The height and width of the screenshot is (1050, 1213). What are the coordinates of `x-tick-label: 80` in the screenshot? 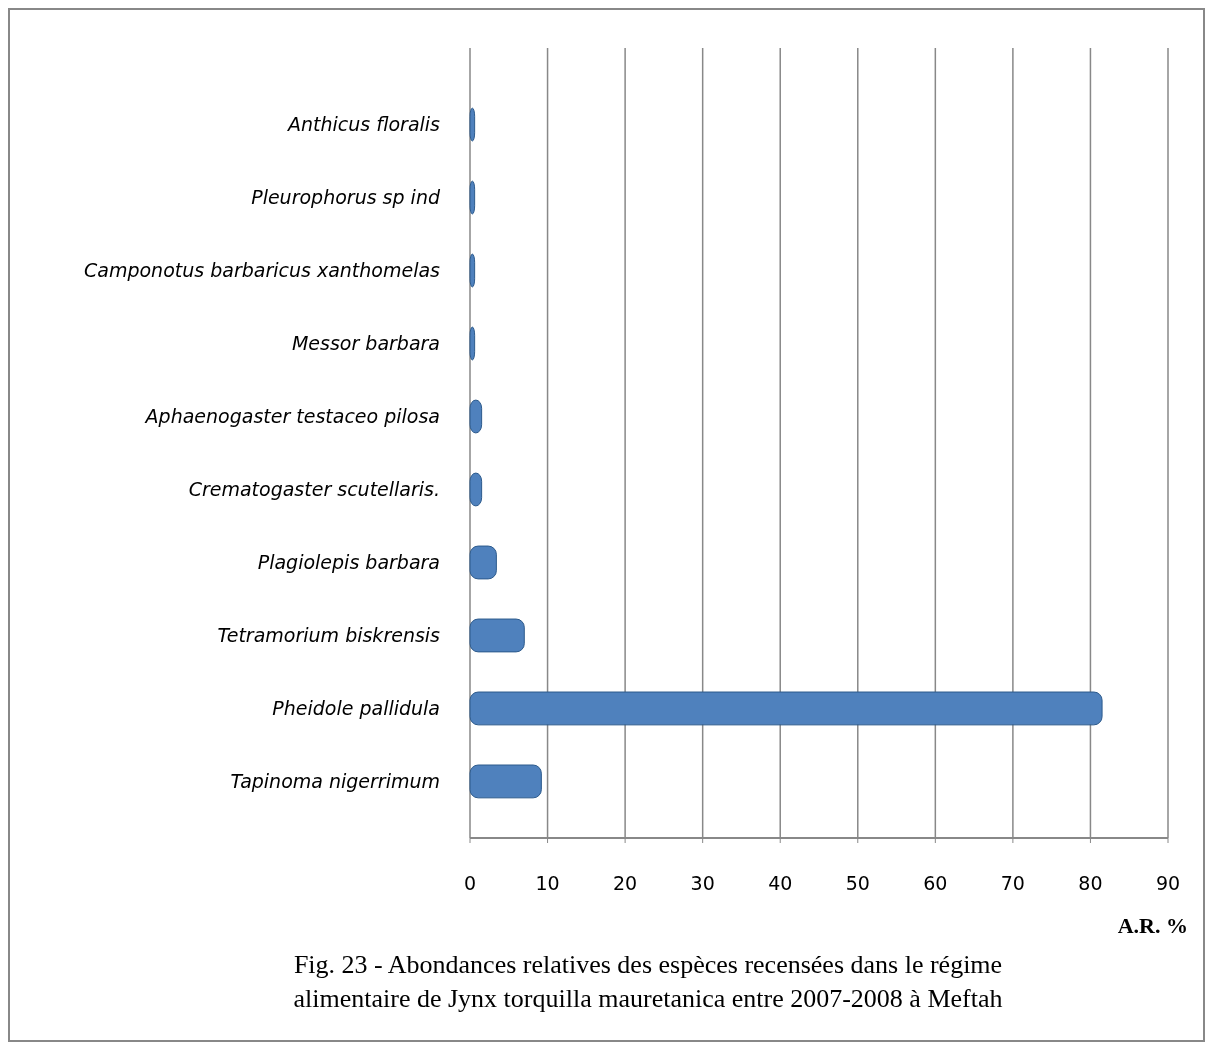 It's located at (1090, 883).